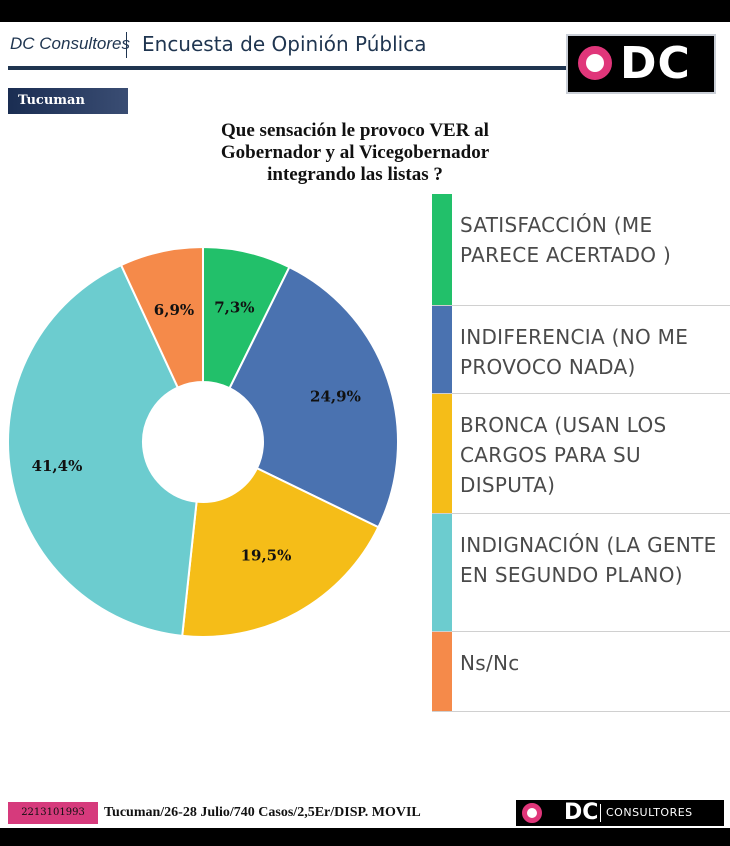  What do you see at coordinates (70, 43) in the screenshot?
I see `brand-name: DC Consultores` at bounding box center [70, 43].